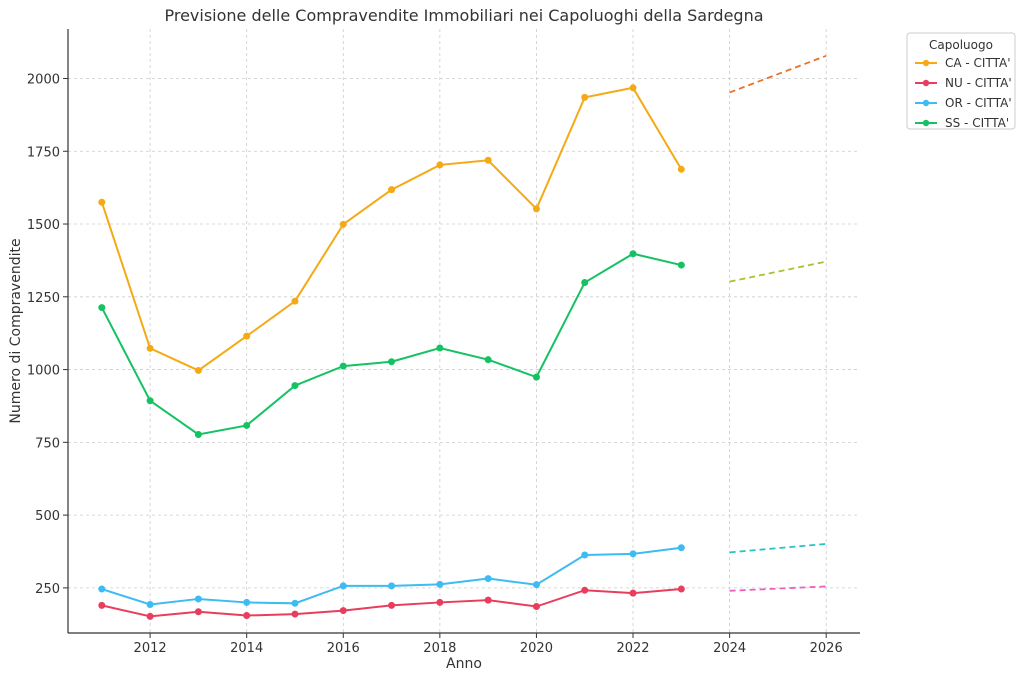 The height and width of the screenshot is (680, 1024). I want to click on y-tick-label: 1500, so click(43, 225).